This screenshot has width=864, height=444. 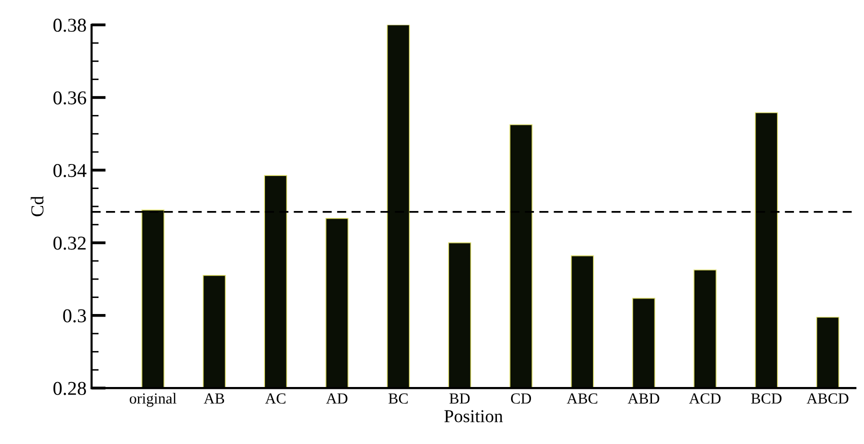 What do you see at coordinates (473, 416) in the screenshot?
I see `x-axis-title: Position` at bounding box center [473, 416].